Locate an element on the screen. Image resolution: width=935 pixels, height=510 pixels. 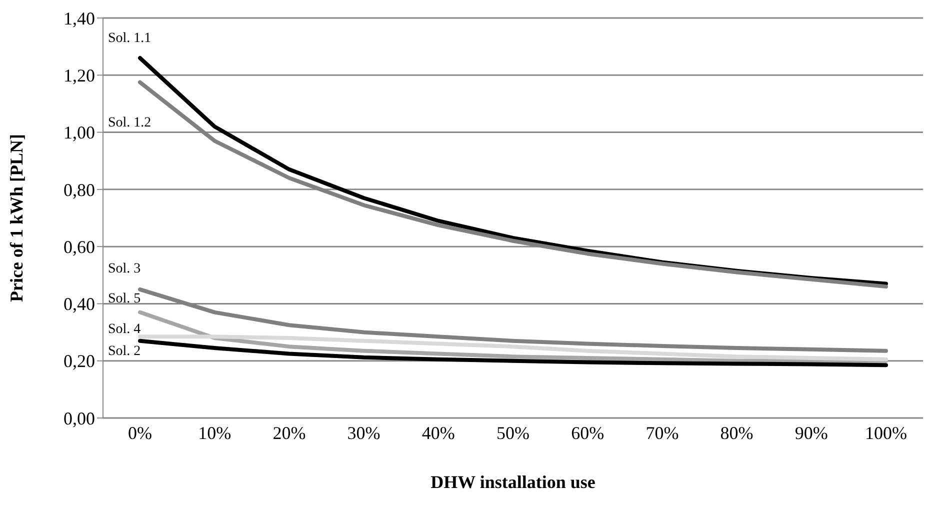
x-tick-label: 80% is located at coordinates (737, 432).